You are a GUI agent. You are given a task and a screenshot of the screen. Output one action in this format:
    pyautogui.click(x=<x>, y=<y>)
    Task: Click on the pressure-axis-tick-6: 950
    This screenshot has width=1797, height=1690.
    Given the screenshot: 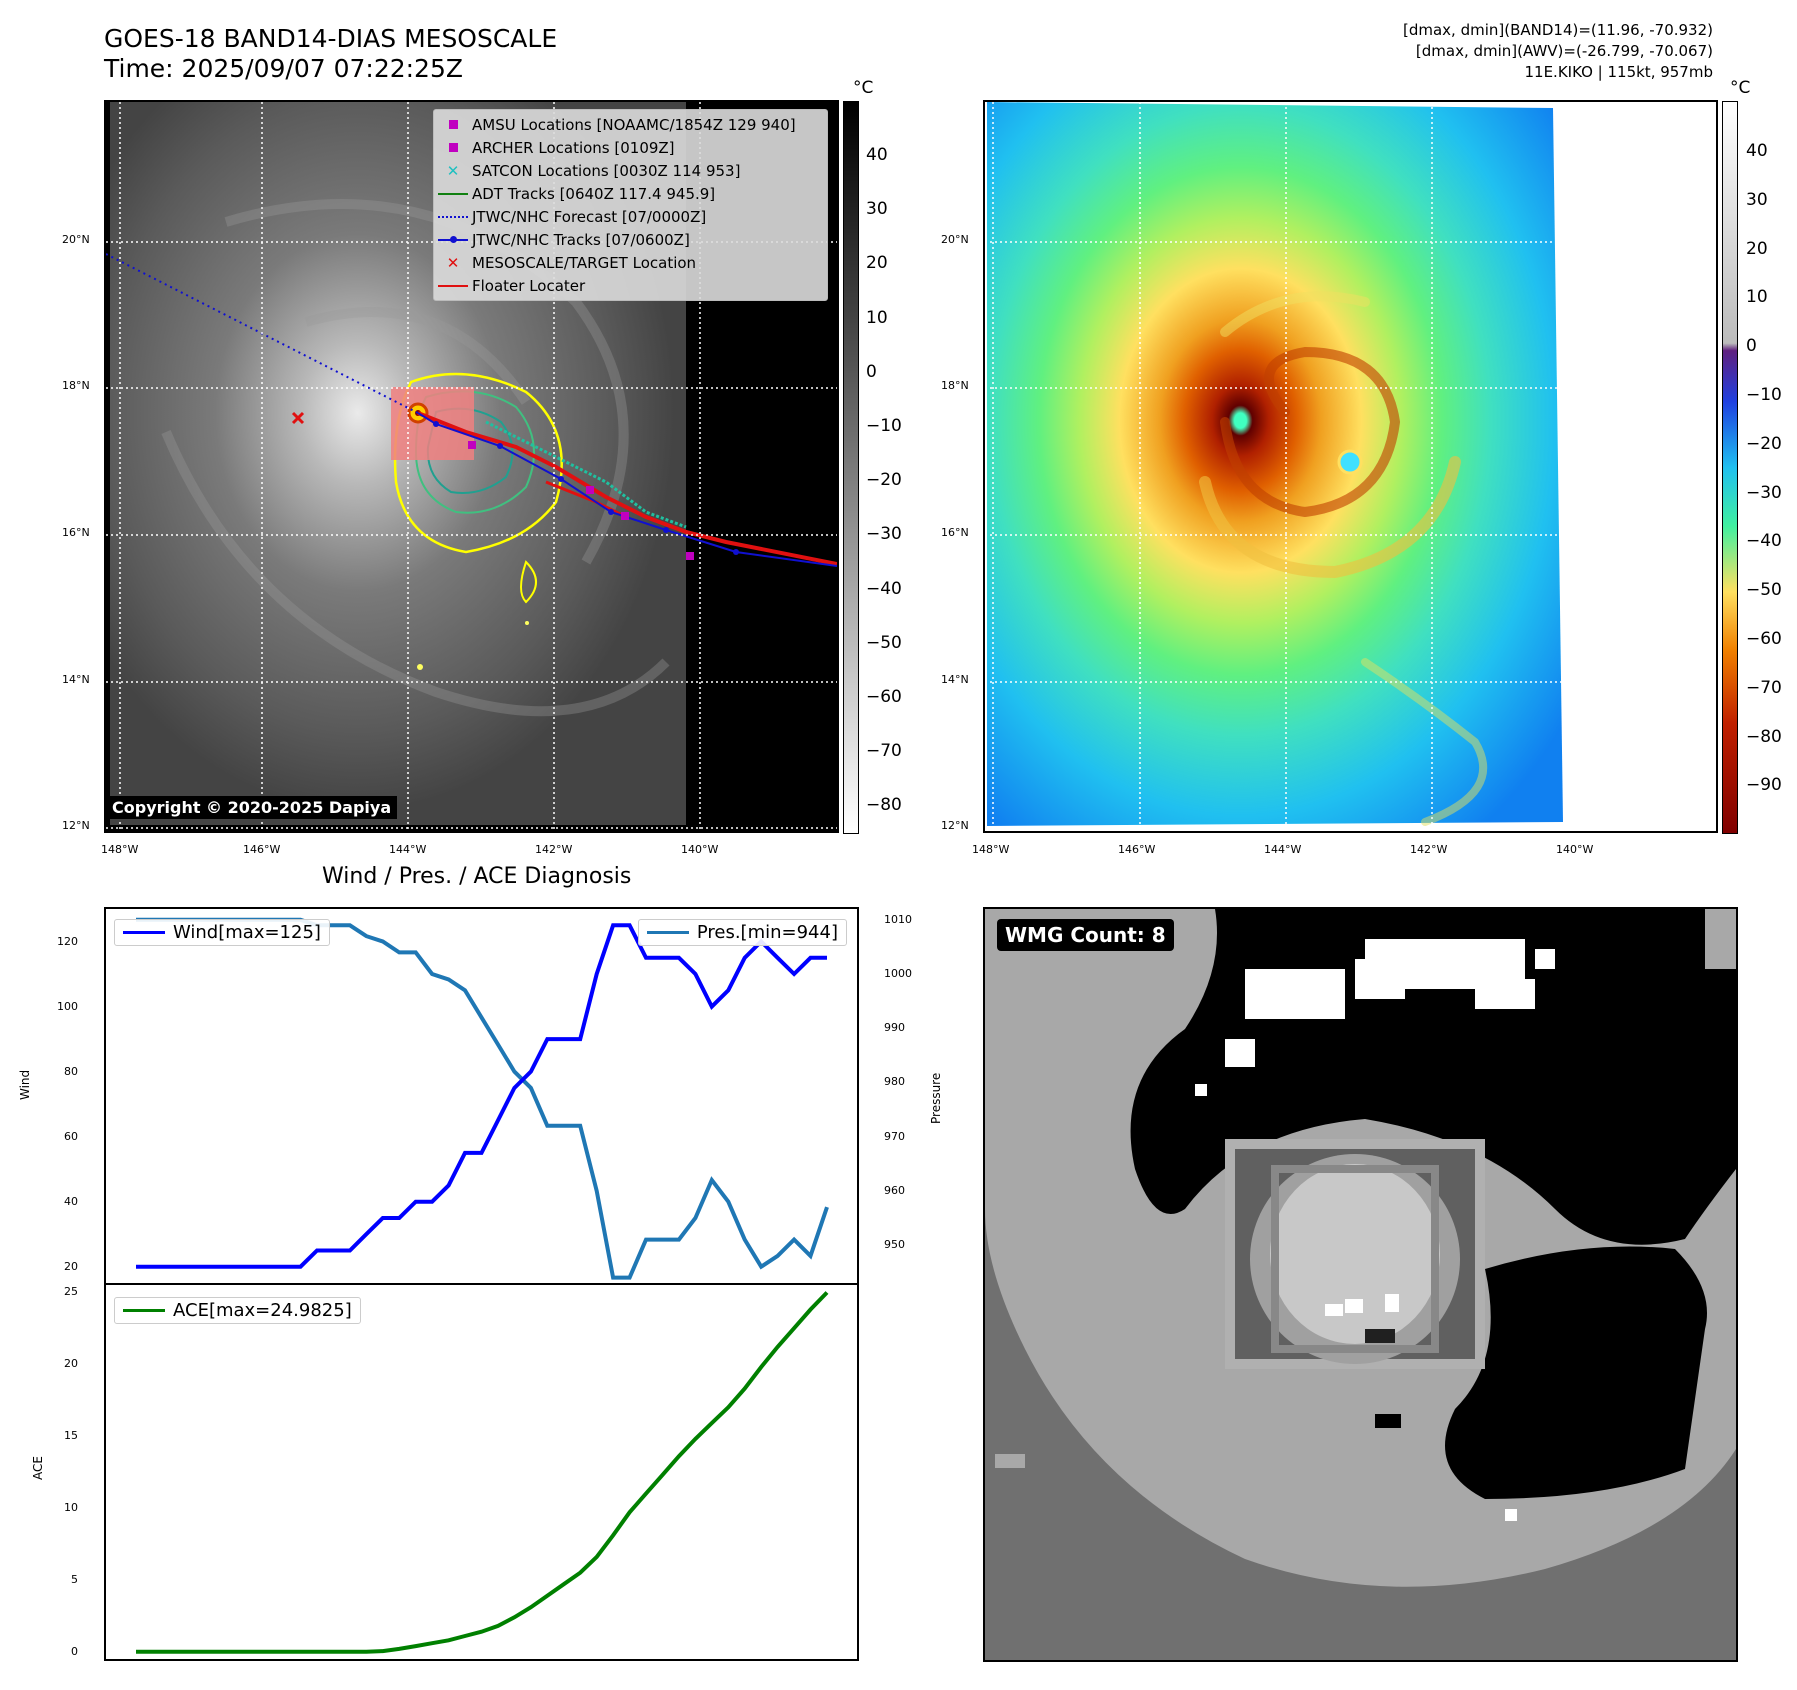 What is the action you would take?
    pyautogui.click(x=894, y=1245)
    